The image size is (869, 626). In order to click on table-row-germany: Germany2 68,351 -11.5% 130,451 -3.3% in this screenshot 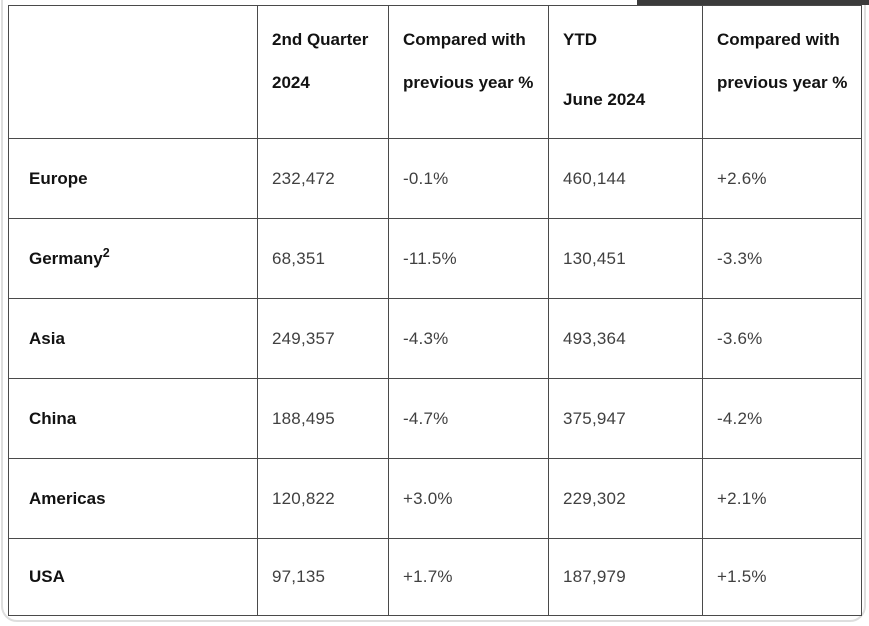, I will do `click(435, 258)`.